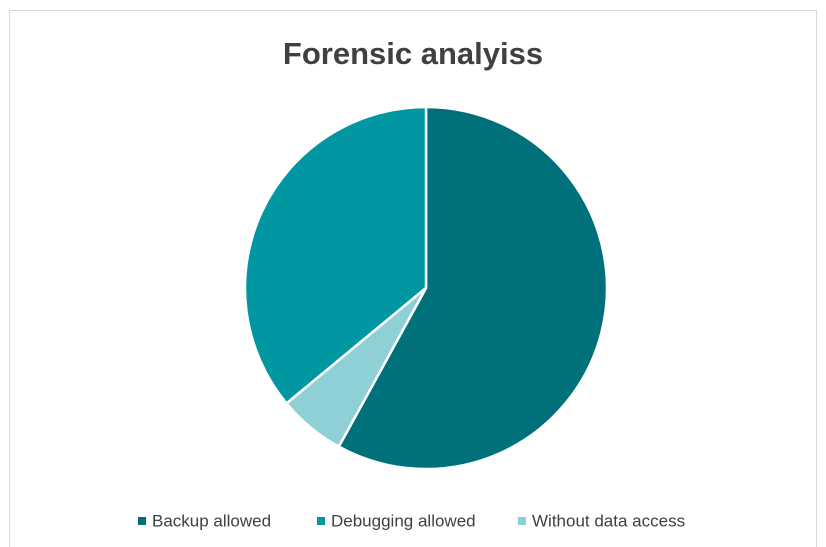 This screenshot has width=826, height=547. What do you see at coordinates (211, 520) in the screenshot?
I see `legend-label: Backup allowed` at bounding box center [211, 520].